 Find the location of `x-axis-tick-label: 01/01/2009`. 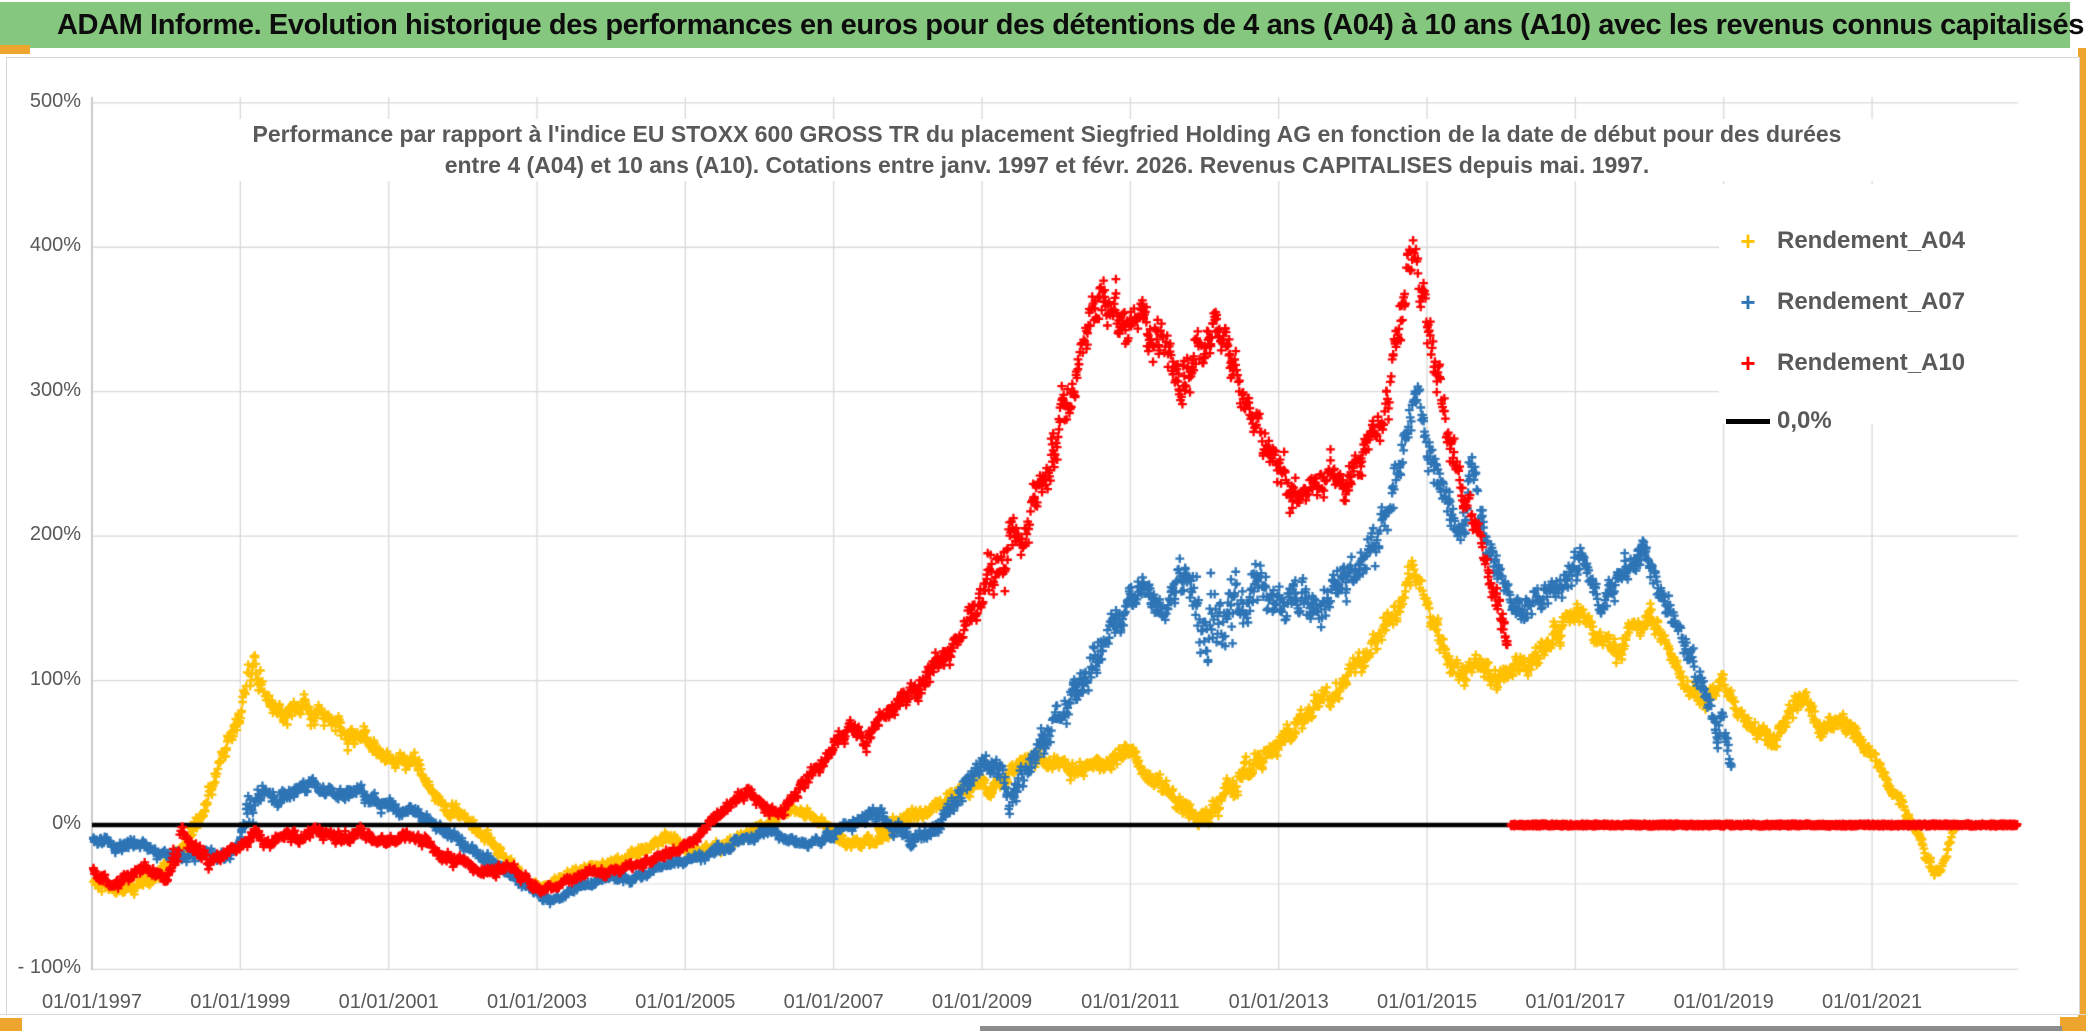

x-axis-tick-label: 01/01/2009 is located at coordinates (982, 1002).